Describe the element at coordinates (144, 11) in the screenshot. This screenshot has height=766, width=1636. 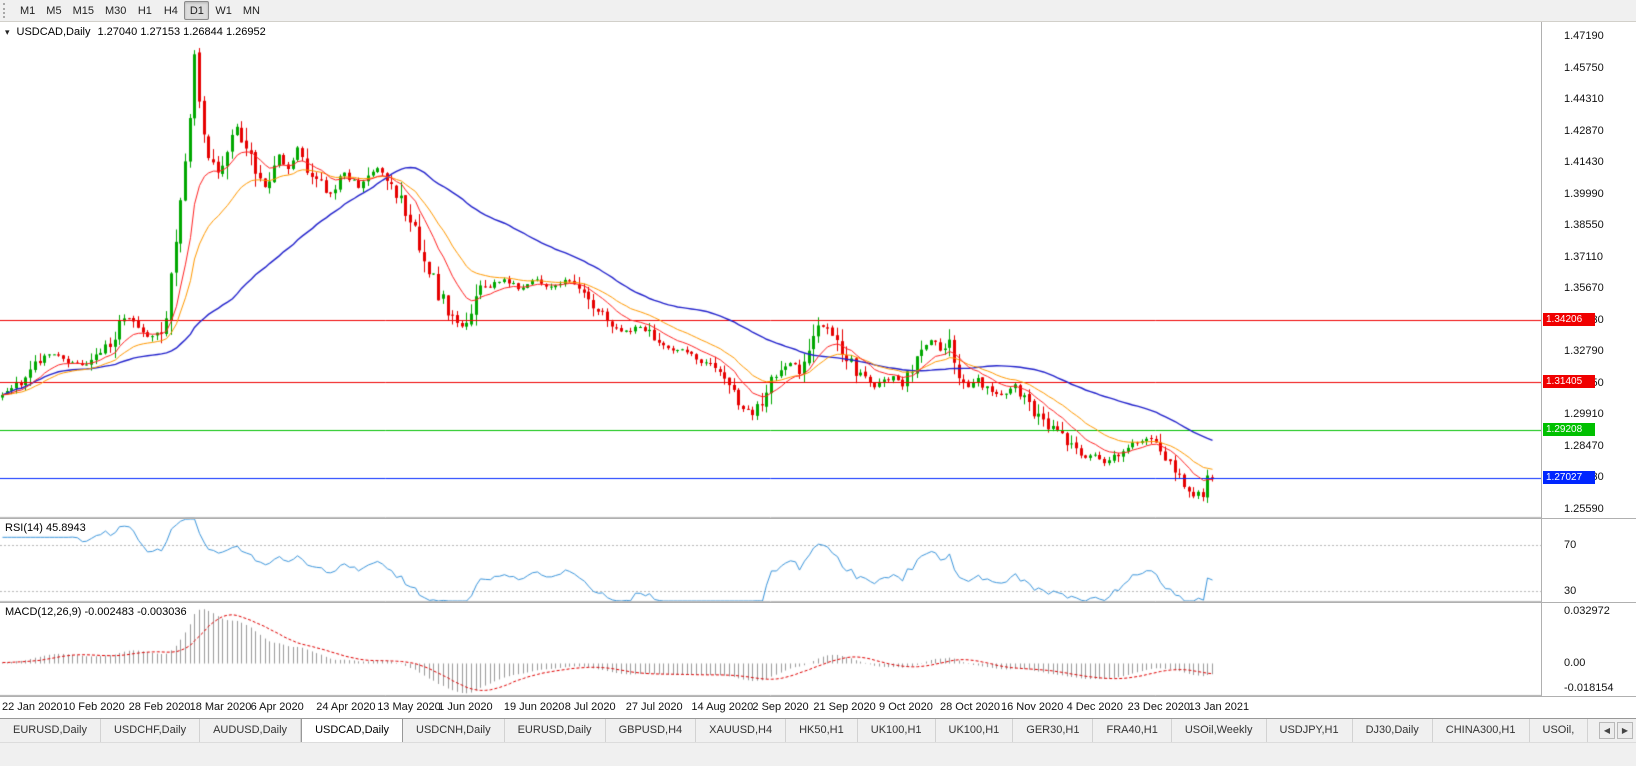
I see `timeframe-button-h1: H1` at that location.